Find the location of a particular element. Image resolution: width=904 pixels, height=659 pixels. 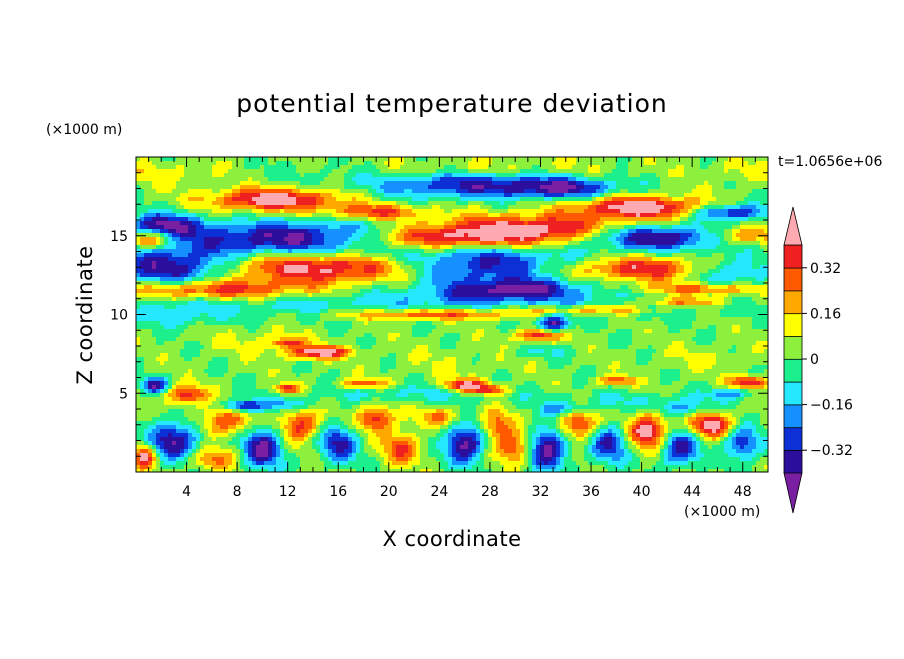

y-axis-title: Z coordinate is located at coordinates (85, 314).